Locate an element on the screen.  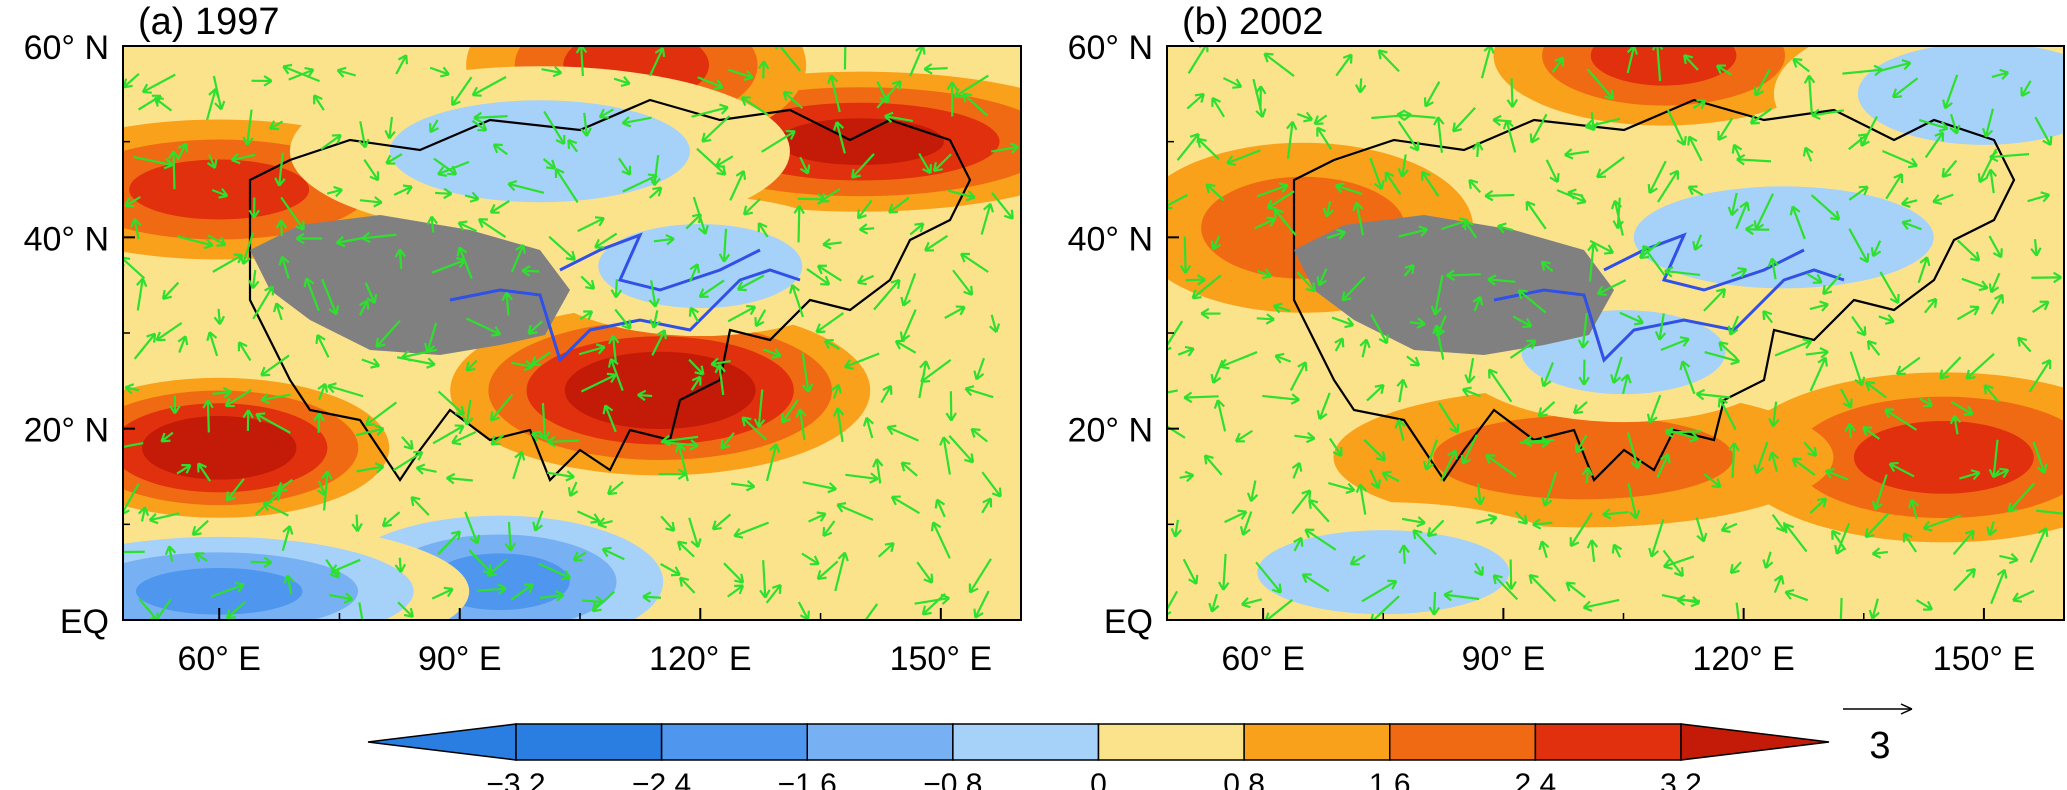
panel-title-a: (a) 1997 is located at coordinates (209, 22).